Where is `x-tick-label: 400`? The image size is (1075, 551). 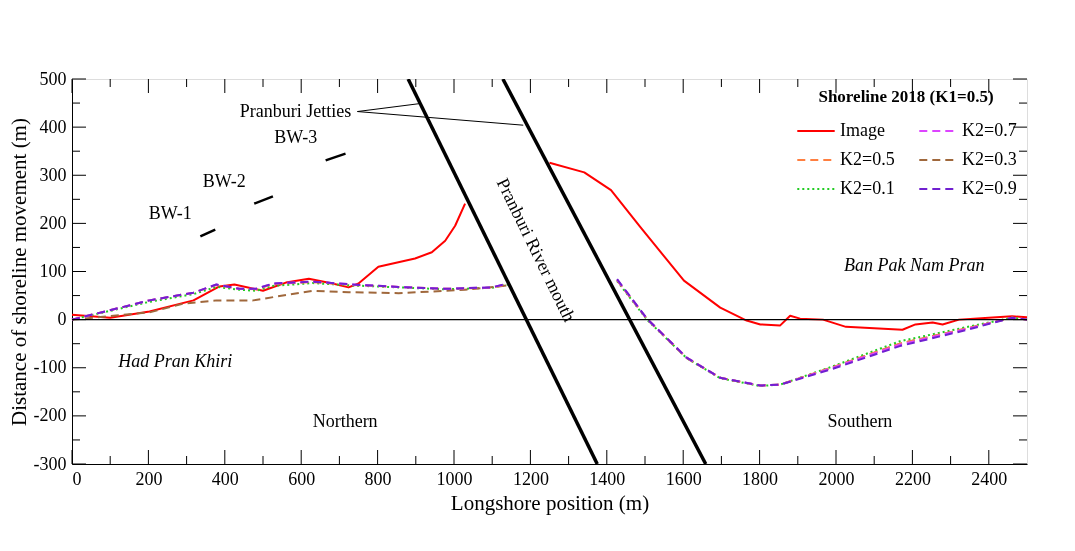 x-tick-label: 400 is located at coordinates (225, 478).